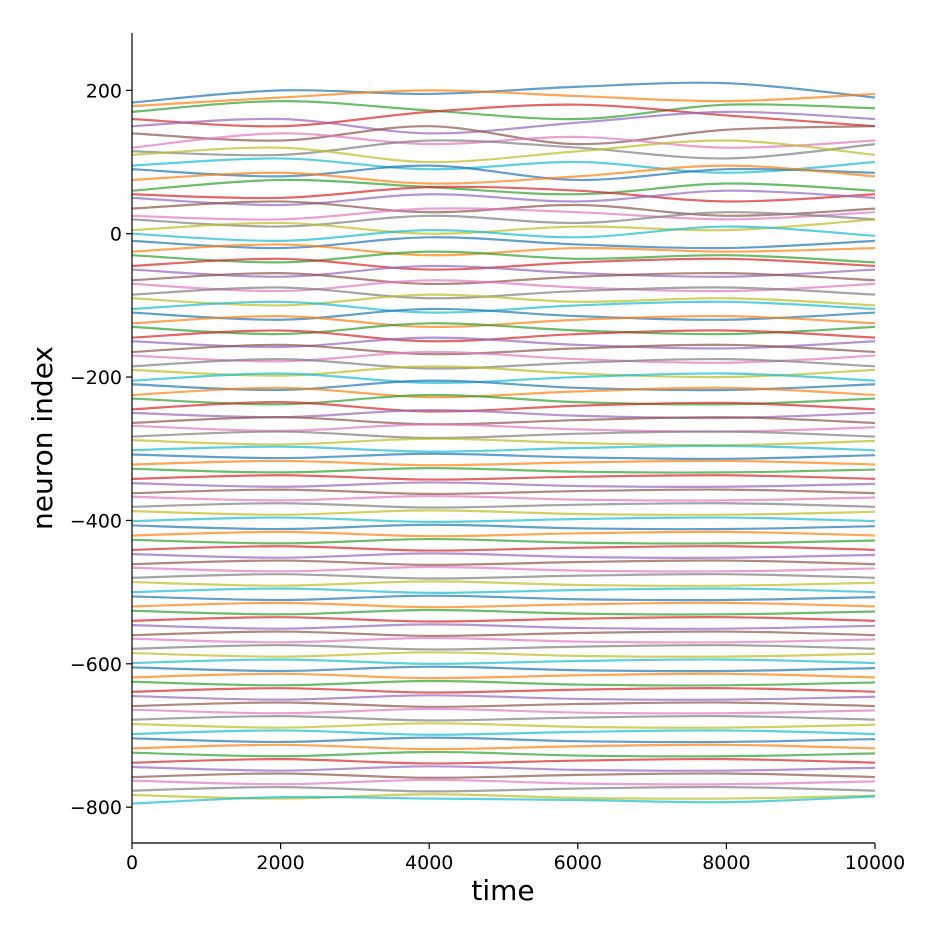 The width and height of the screenshot is (939, 940). I want to click on y-tick-label: −600, so click(96, 665).